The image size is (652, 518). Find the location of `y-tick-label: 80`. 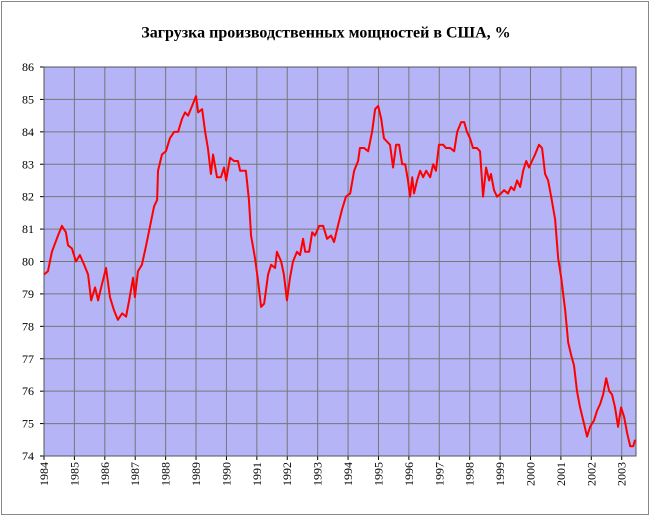

y-tick-label: 80 is located at coordinates (28, 262).